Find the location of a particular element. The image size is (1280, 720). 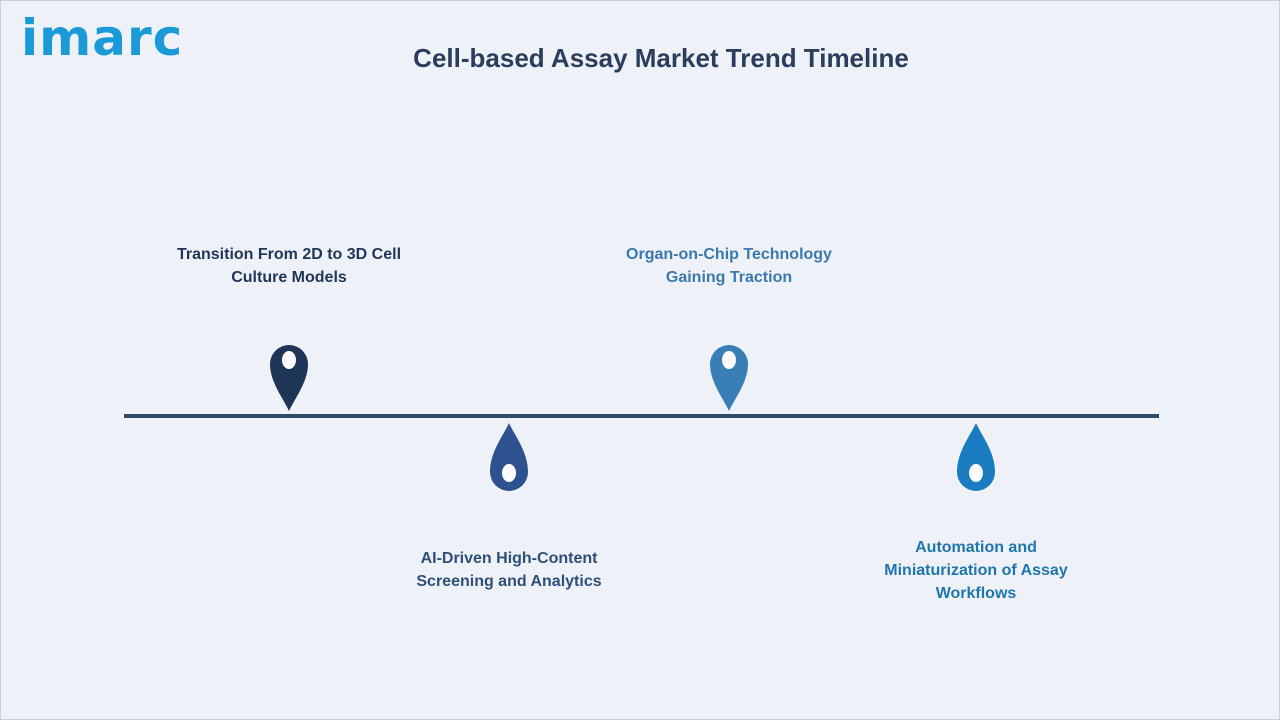

timeline-line is located at coordinates (641, 416).